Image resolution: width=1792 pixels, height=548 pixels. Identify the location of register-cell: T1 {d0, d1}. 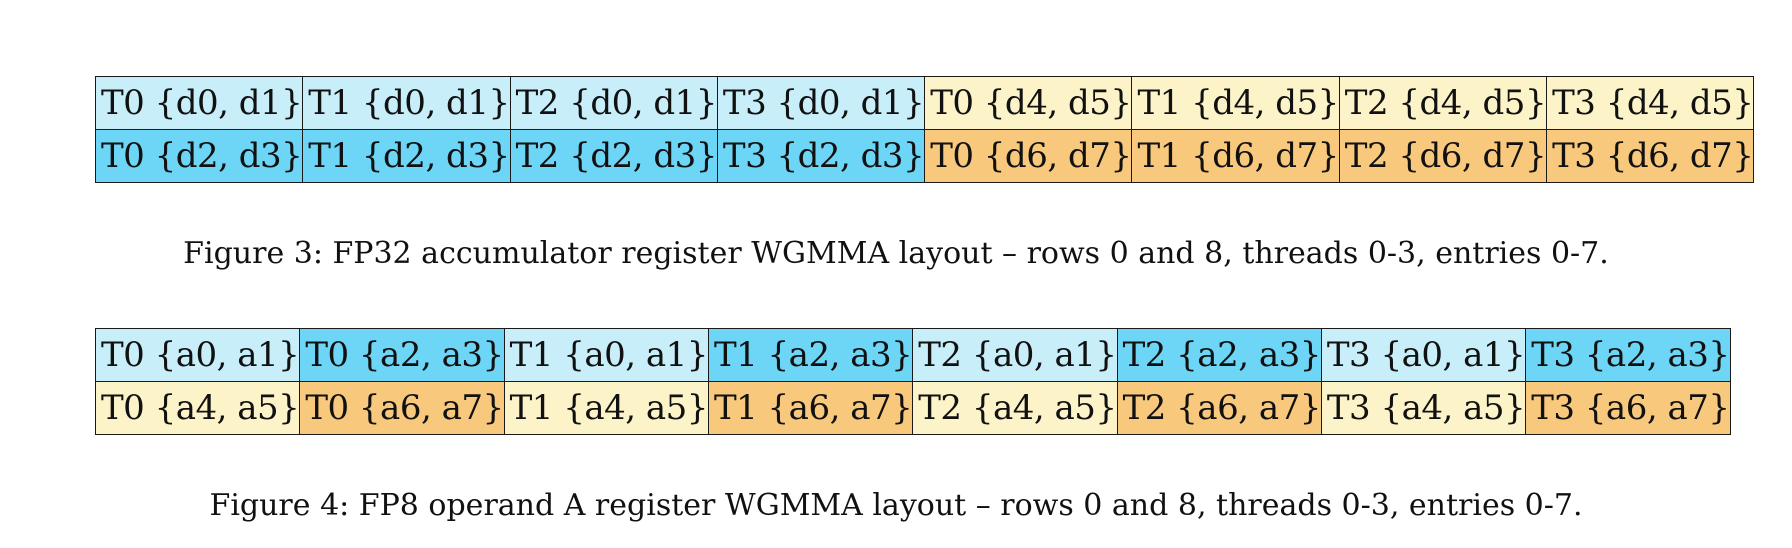
(406, 103).